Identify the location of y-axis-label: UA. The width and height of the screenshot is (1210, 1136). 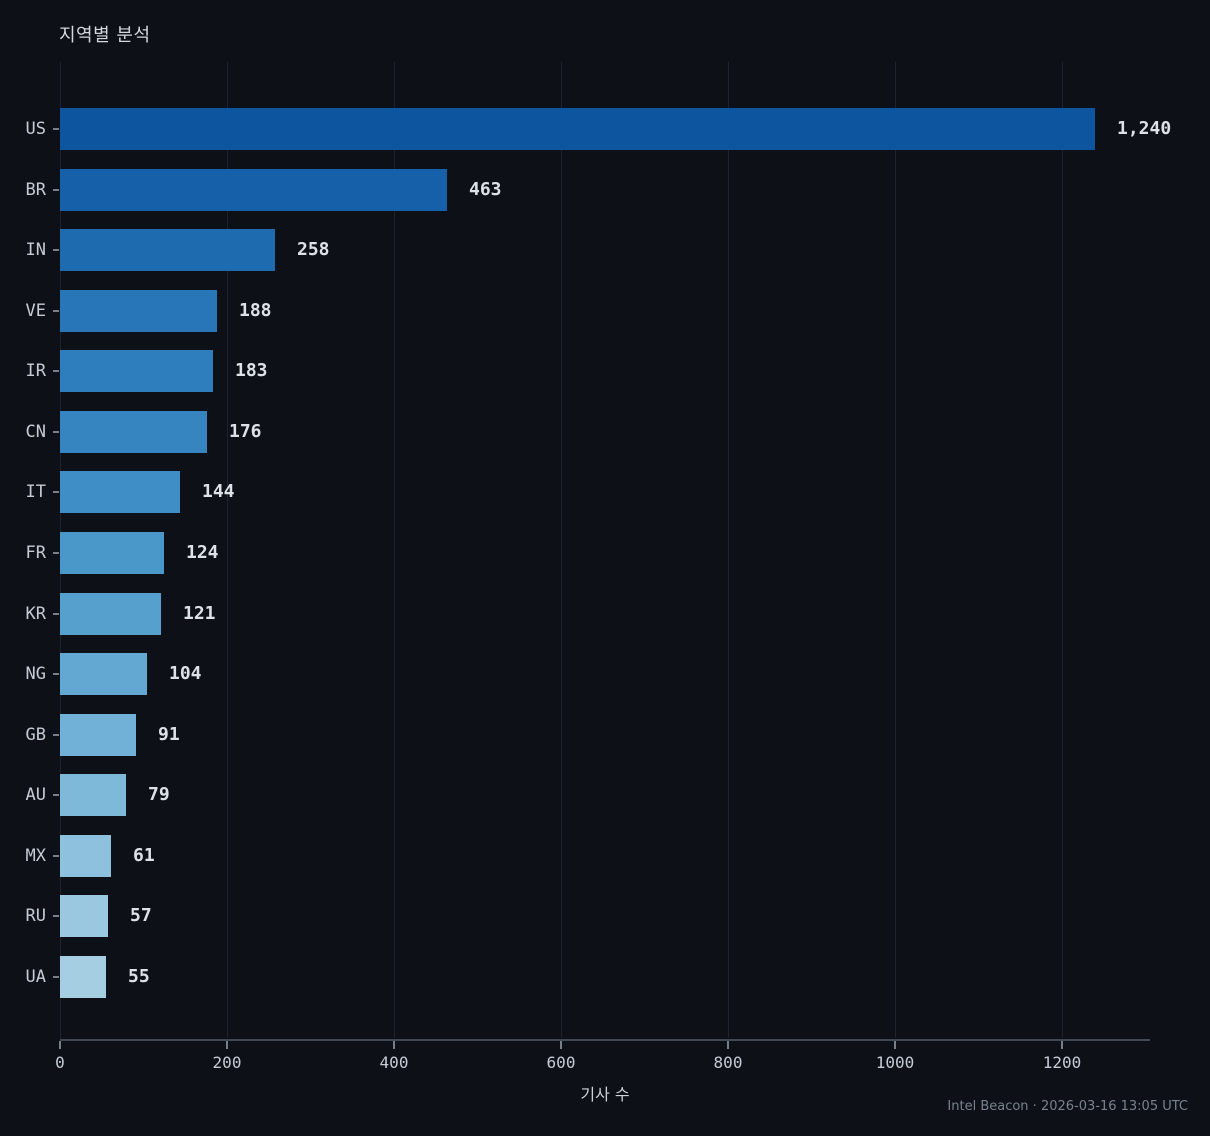
(35, 977).